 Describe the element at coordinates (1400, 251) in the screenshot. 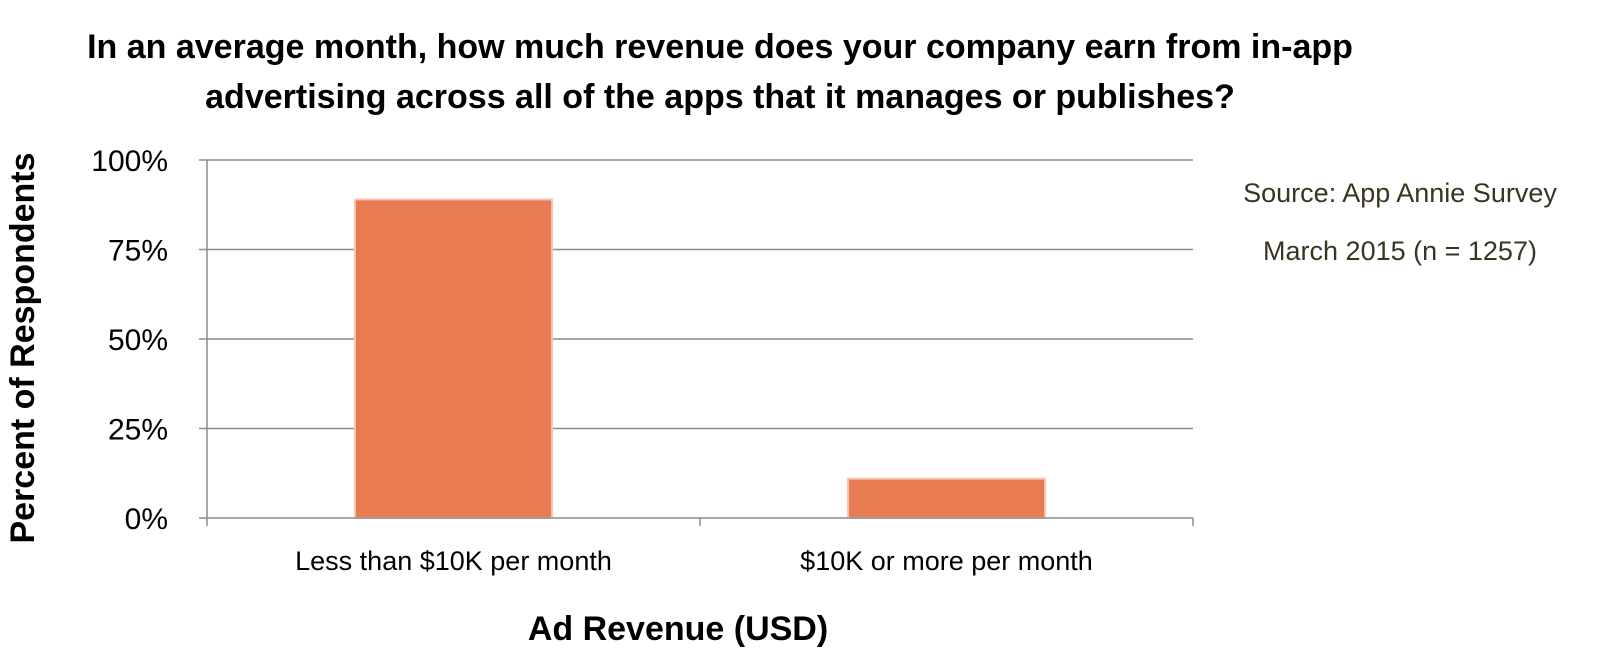

I see `source-note-line-2: March 2015 (n = 1257)` at that location.